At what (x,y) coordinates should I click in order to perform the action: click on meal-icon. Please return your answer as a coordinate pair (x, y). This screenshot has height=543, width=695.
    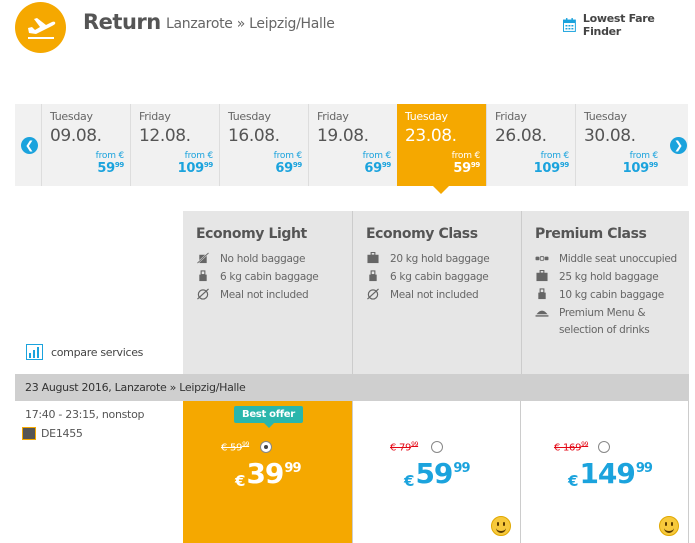
    Looking at the image, I should click on (542, 313).